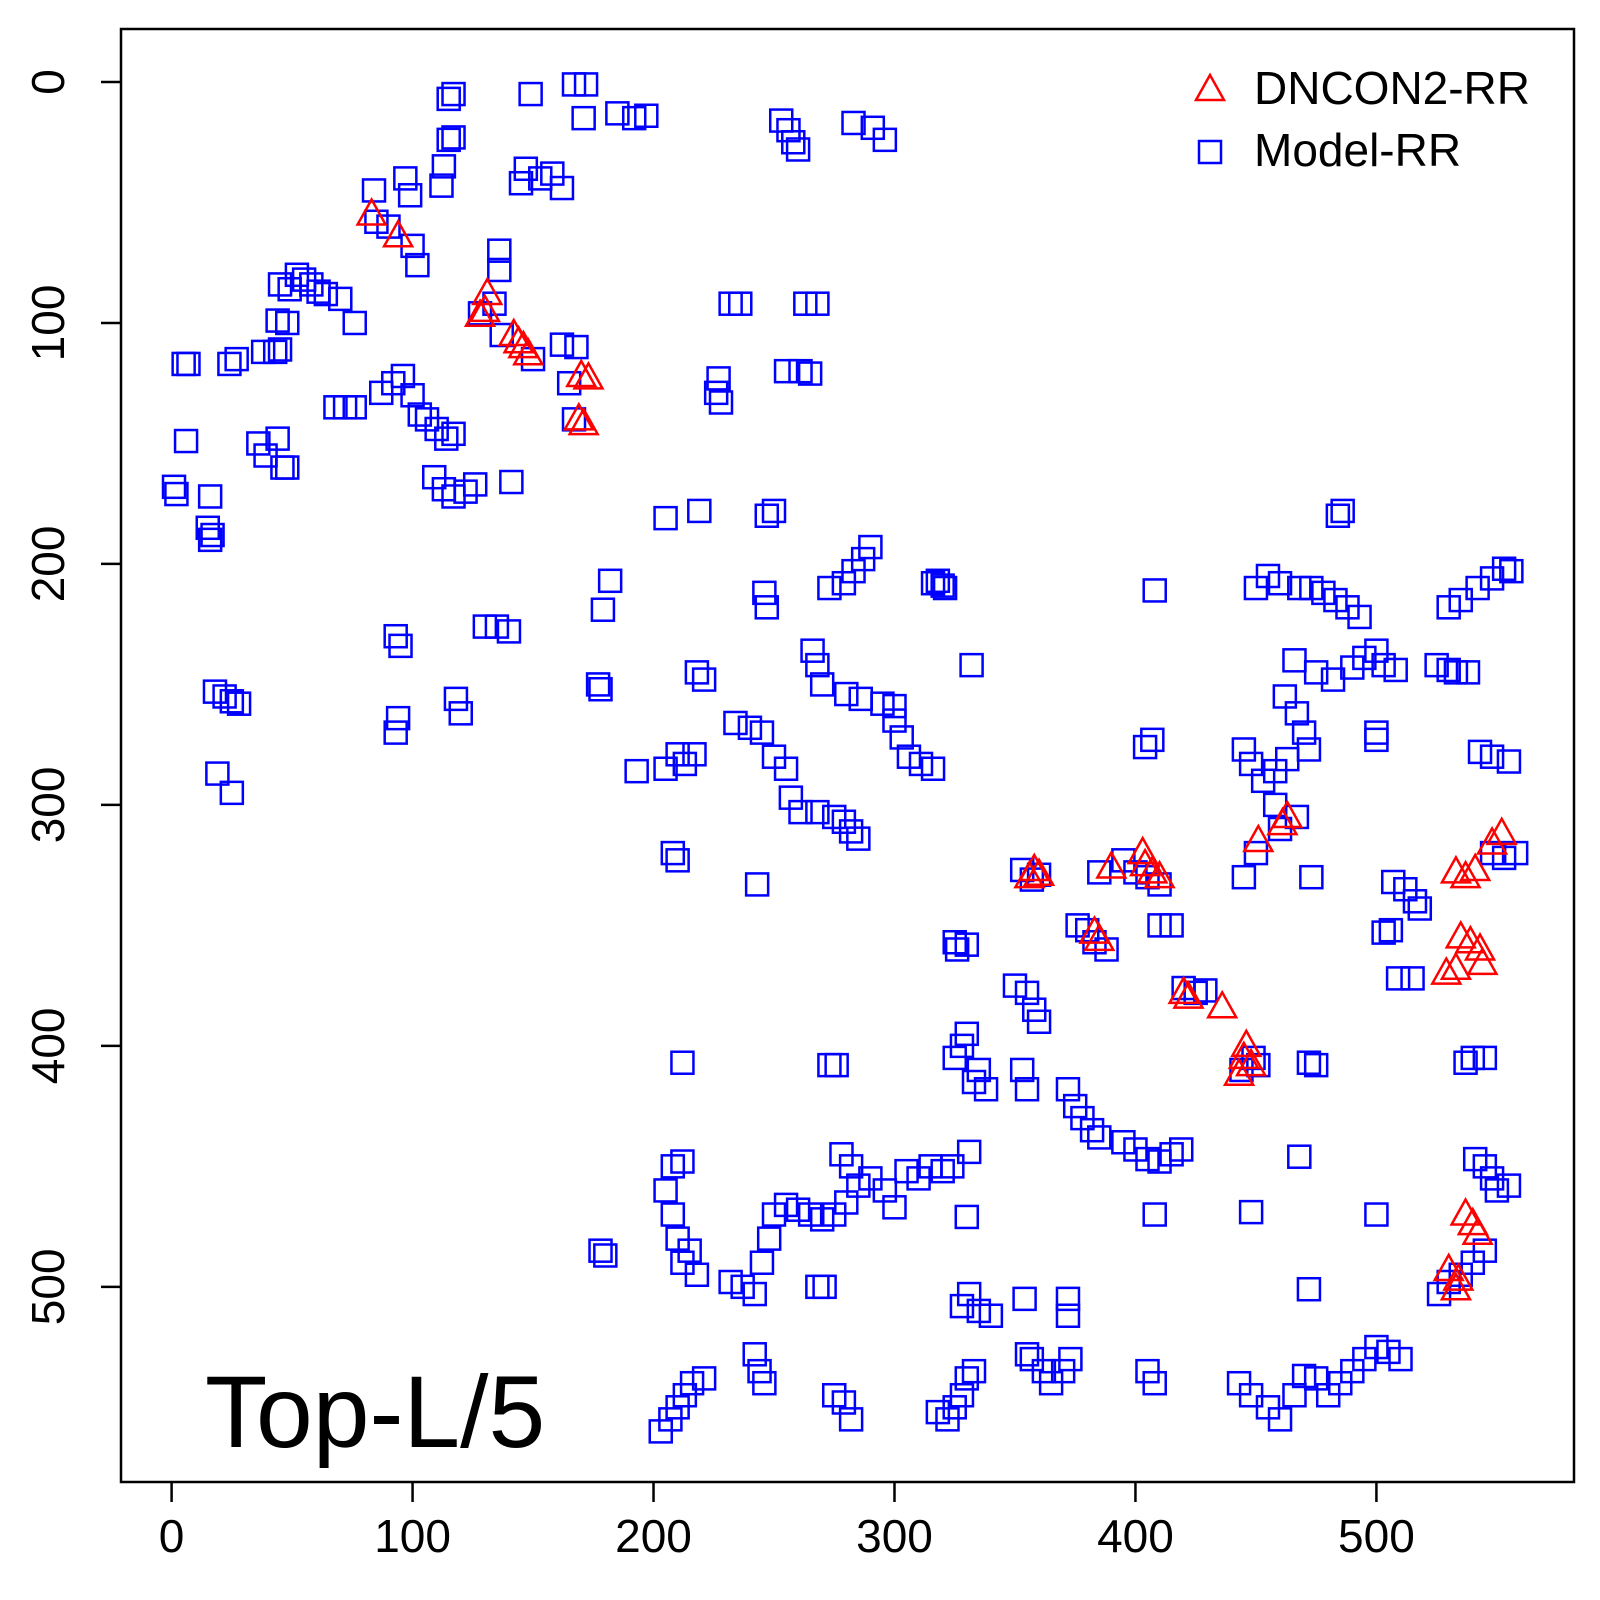  I want to click on x-tick-label: 300, so click(894, 1536).